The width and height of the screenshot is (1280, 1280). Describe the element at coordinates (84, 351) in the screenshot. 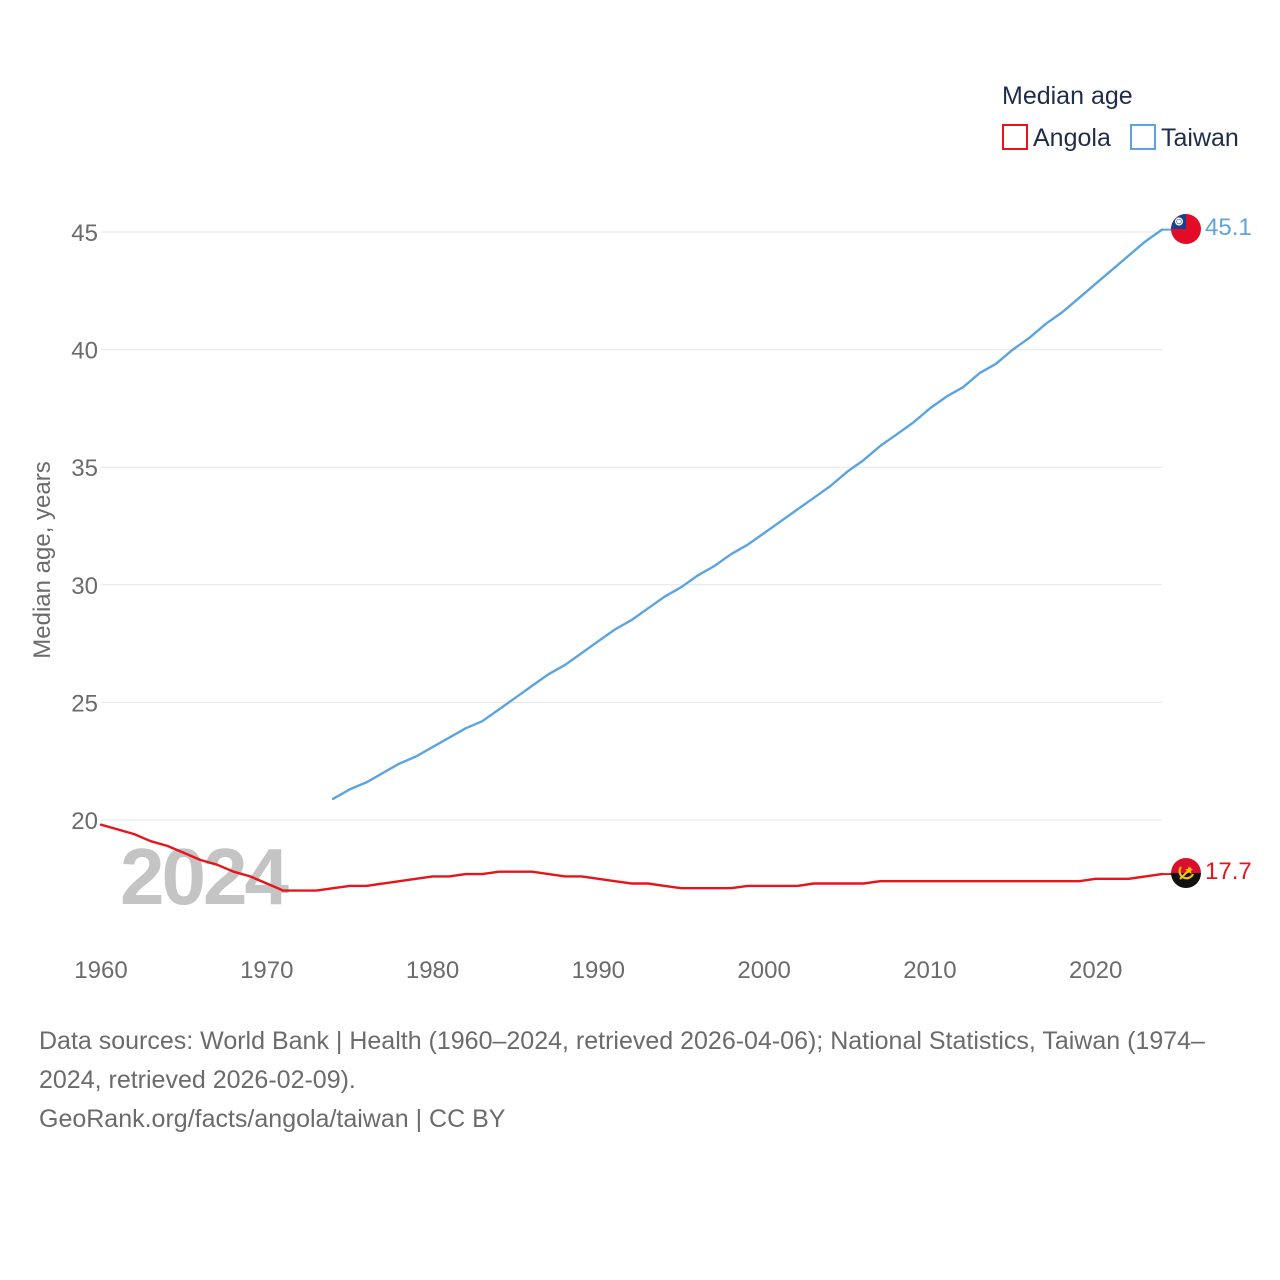

I see `y-tick-label-40: 40` at that location.